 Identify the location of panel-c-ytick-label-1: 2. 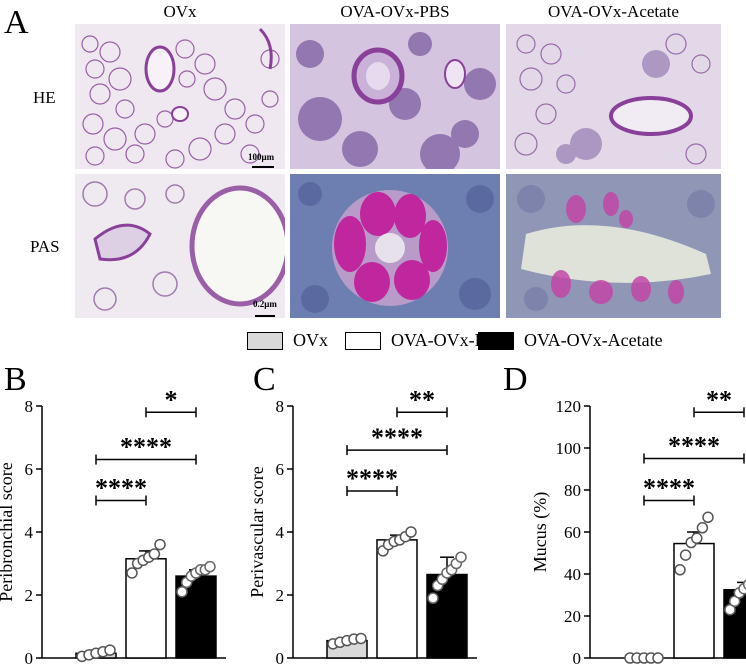
(280, 595).